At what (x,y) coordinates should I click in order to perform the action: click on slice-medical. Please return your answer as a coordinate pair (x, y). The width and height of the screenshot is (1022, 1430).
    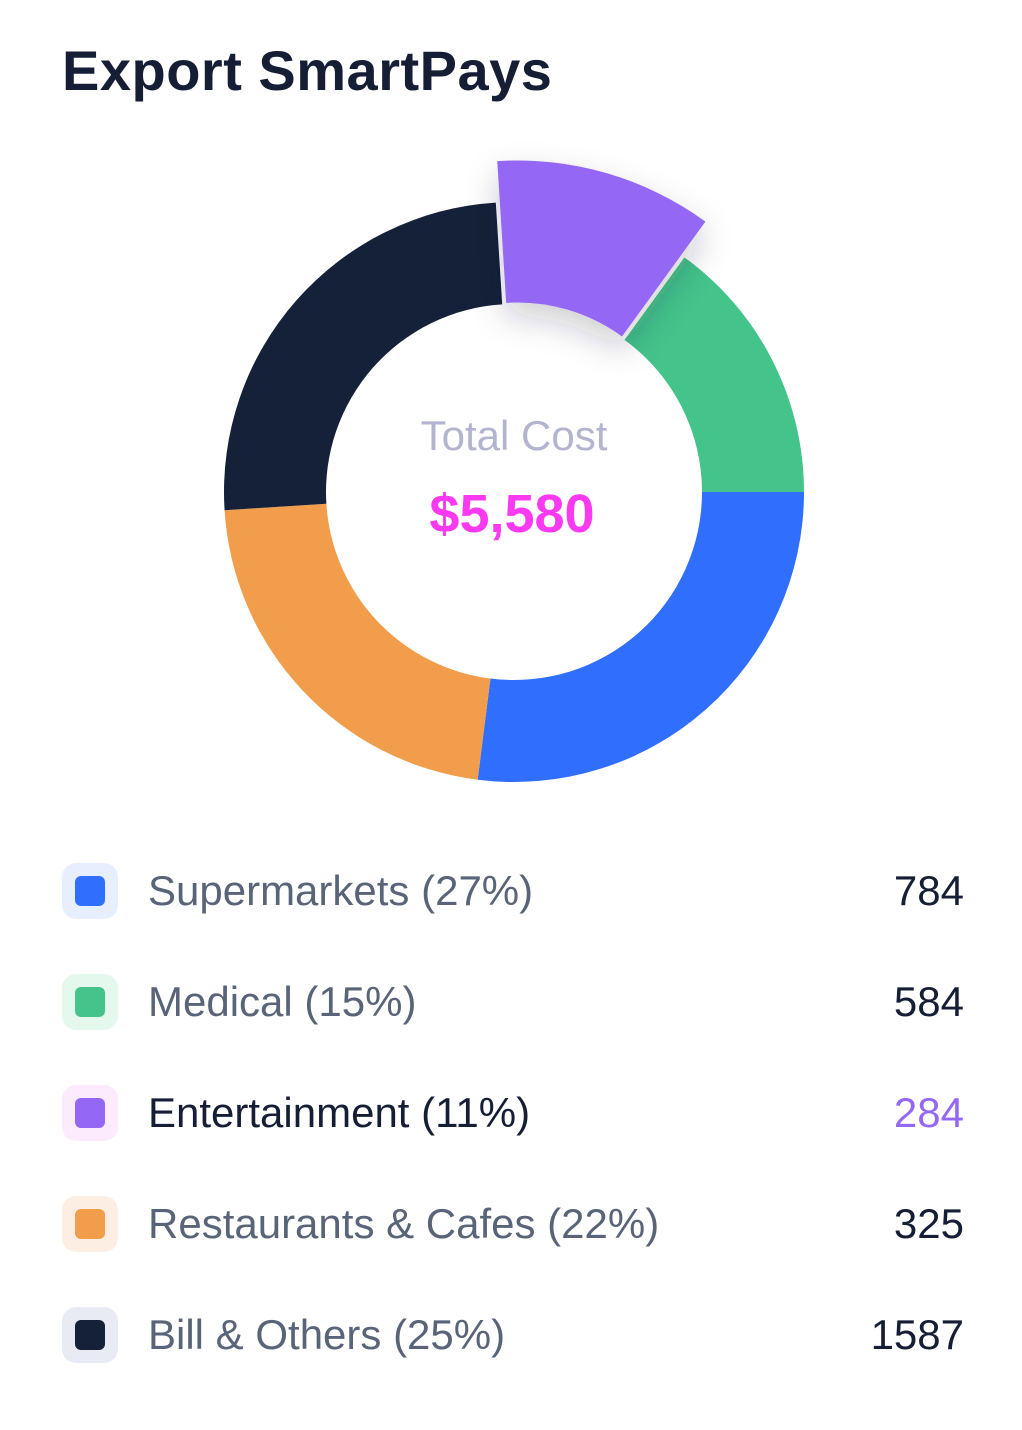
    Looking at the image, I should click on (714, 374).